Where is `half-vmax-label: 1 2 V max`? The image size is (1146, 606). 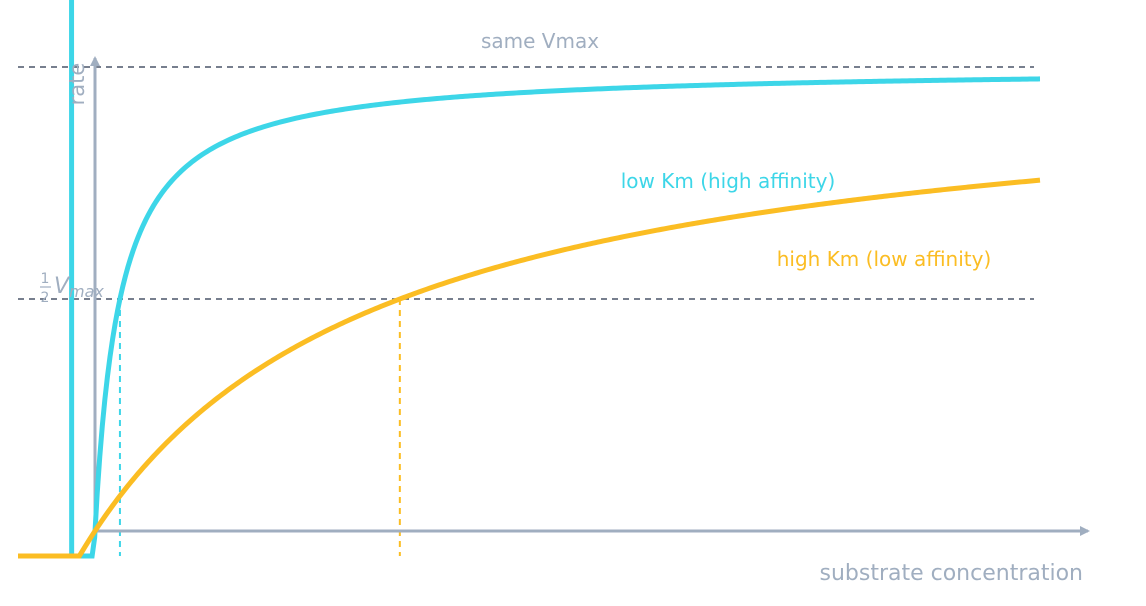 half-vmax-label: 1 2 V max is located at coordinates (72, 288).